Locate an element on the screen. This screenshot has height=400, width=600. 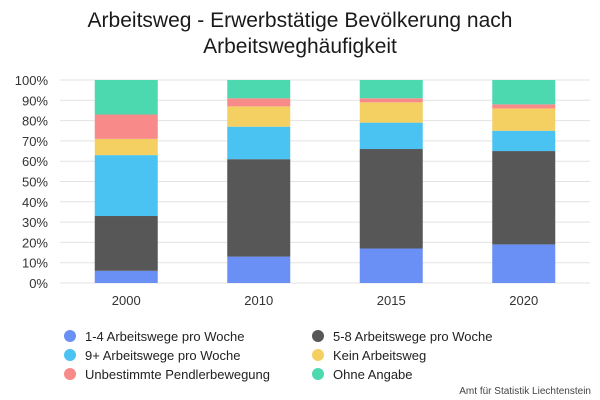
legend-label: 5-8 Arbeitswege pro Woche is located at coordinates (413, 336).